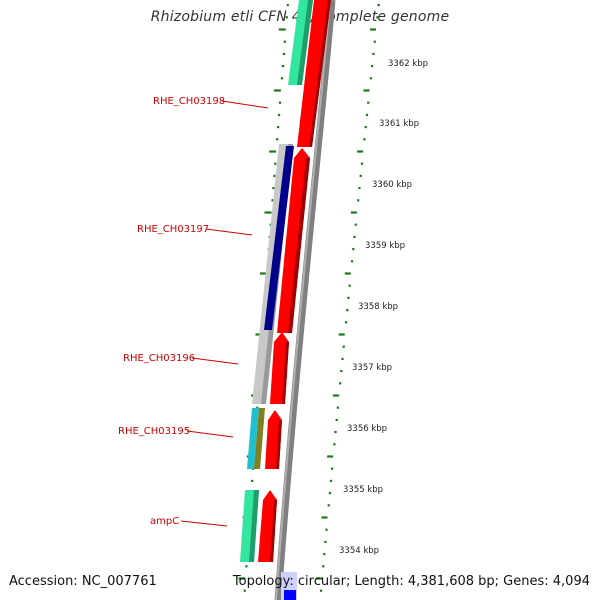 The height and width of the screenshot is (600, 600). What do you see at coordinates (279, 238) in the screenshot?
I see `feature-dark-blue` at bounding box center [279, 238].